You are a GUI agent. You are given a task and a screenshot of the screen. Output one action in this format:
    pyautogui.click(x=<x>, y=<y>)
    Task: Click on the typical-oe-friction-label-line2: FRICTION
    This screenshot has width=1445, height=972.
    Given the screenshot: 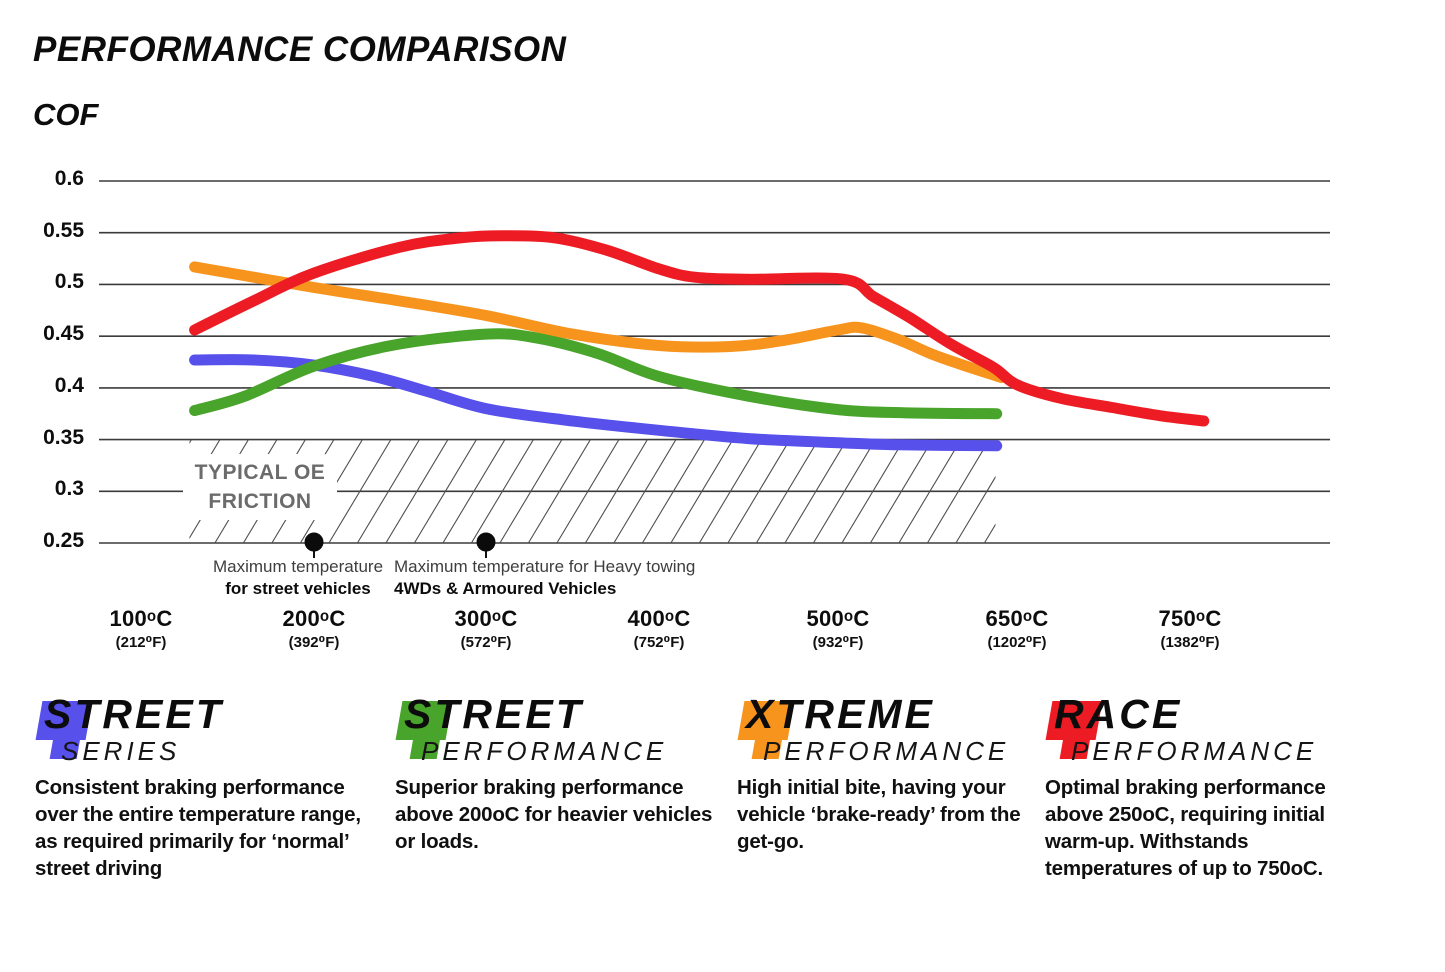 What is the action you would take?
    pyautogui.click(x=260, y=501)
    